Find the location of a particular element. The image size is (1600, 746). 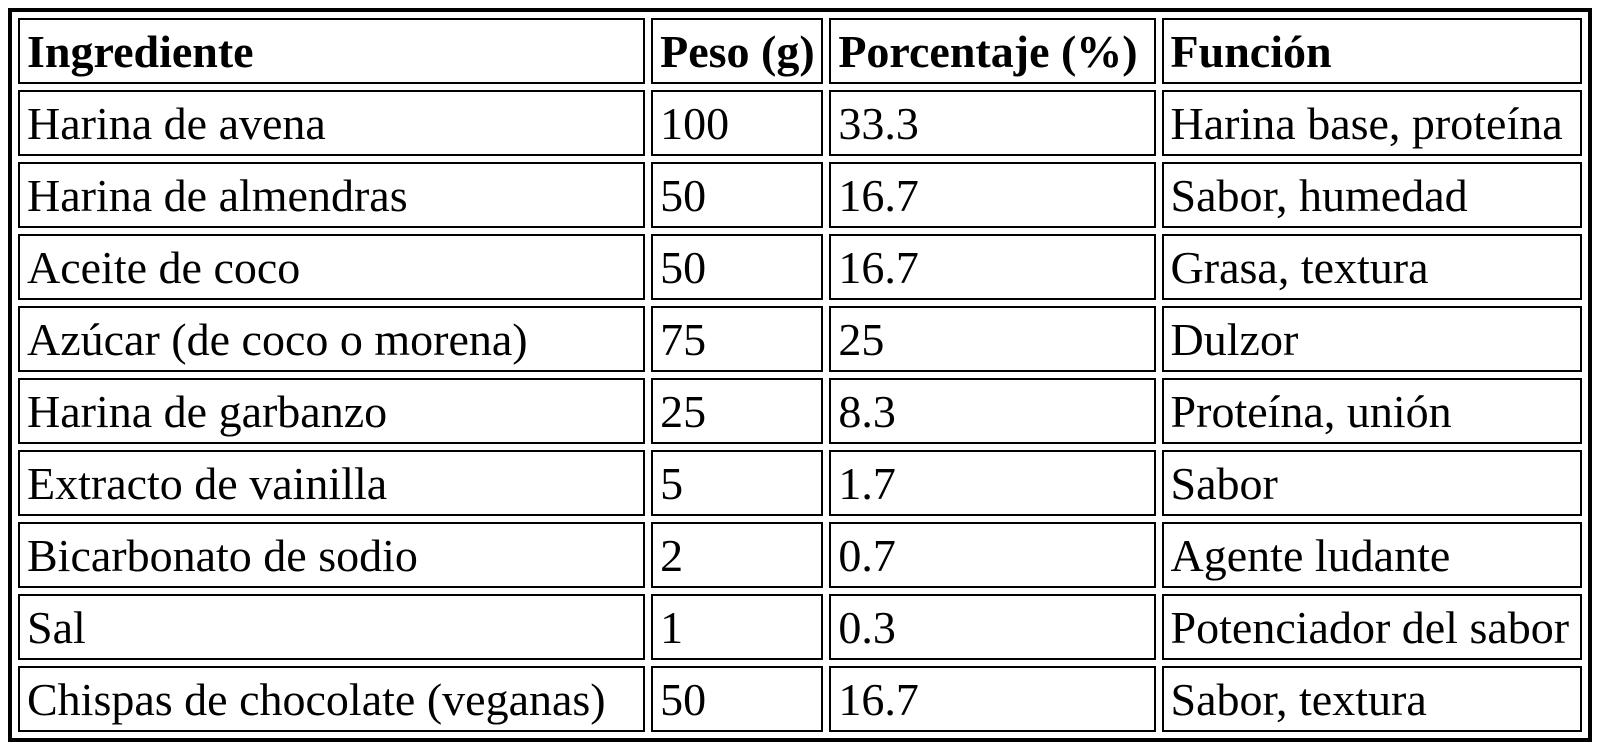

cell-peso: 2 is located at coordinates (737, 555).